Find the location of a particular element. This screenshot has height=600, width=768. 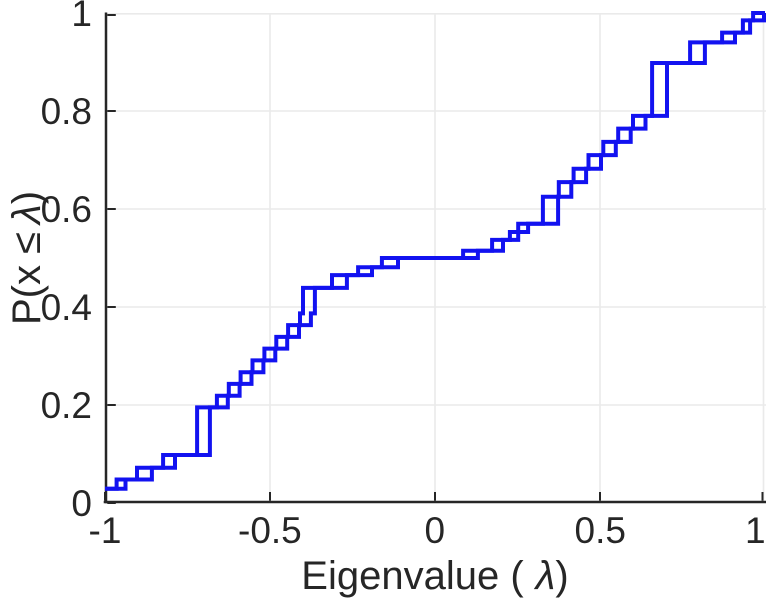

x-axis-label-close: ) is located at coordinates (562, 576).